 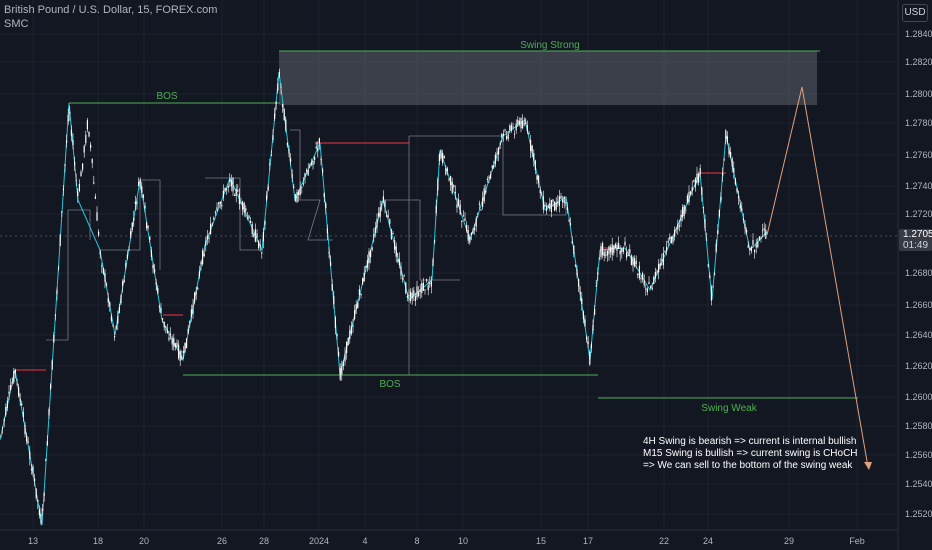 I want to click on current-price: 1.27051, so click(x=917, y=234).